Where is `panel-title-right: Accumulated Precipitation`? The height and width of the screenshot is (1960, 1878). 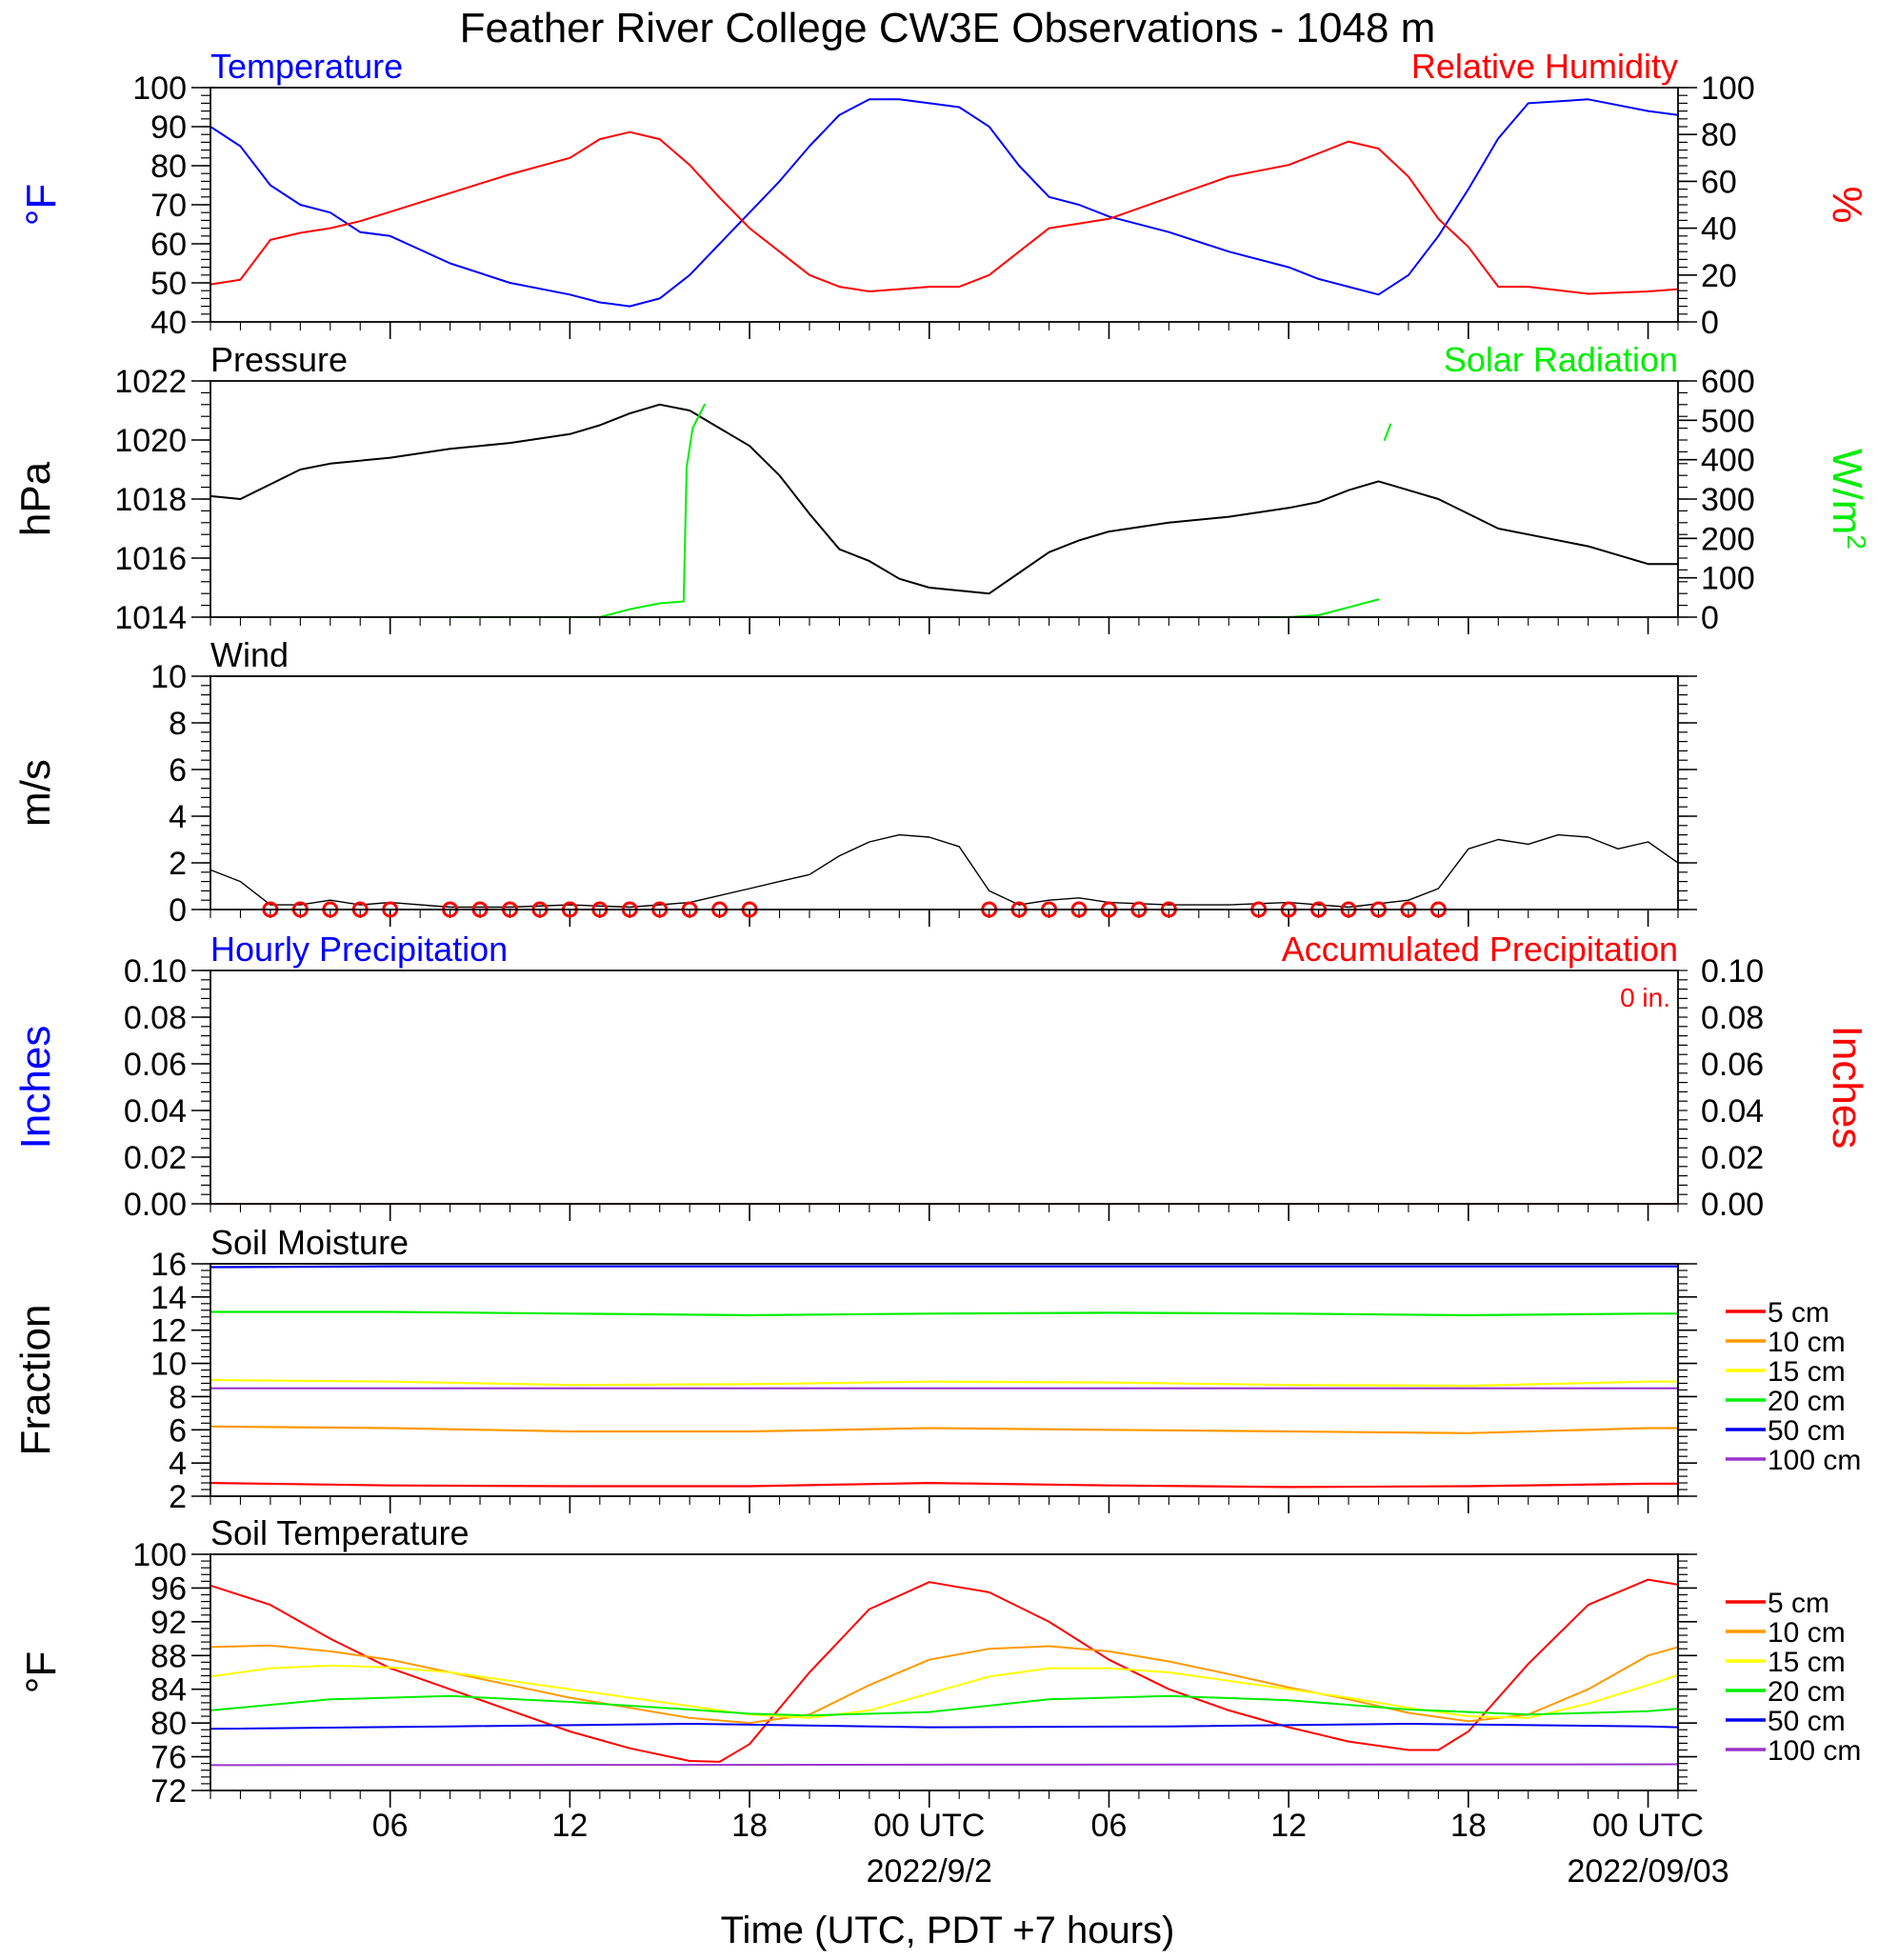 panel-title-right: Accumulated Precipitation is located at coordinates (1480, 949).